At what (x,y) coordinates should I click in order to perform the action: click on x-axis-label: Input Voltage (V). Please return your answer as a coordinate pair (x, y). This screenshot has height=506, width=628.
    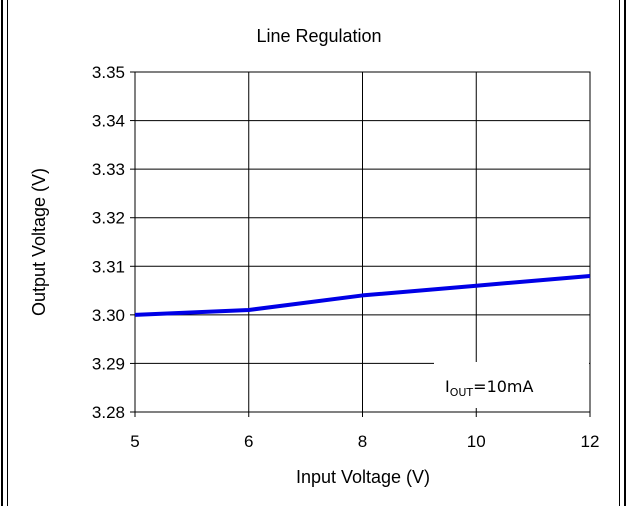
    Looking at the image, I should click on (363, 477).